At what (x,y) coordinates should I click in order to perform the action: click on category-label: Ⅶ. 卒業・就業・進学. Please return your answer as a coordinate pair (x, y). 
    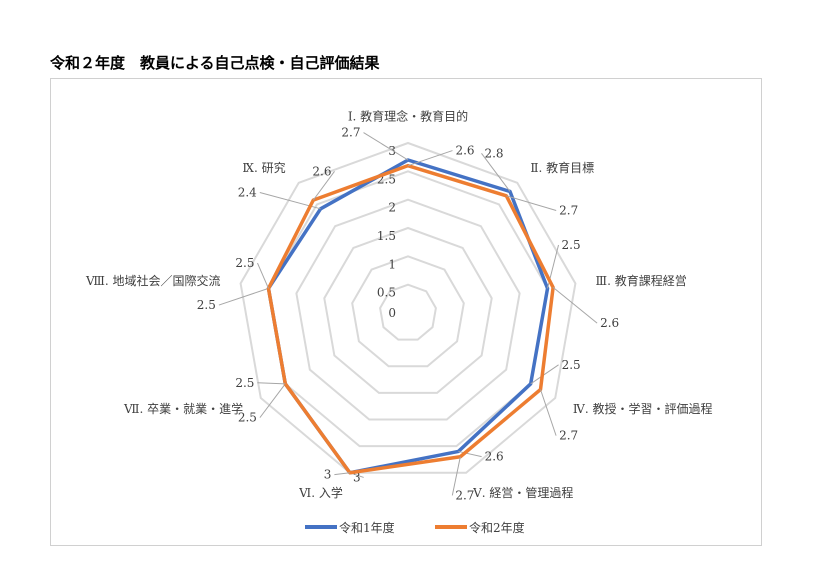
    Looking at the image, I should click on (183, 408).